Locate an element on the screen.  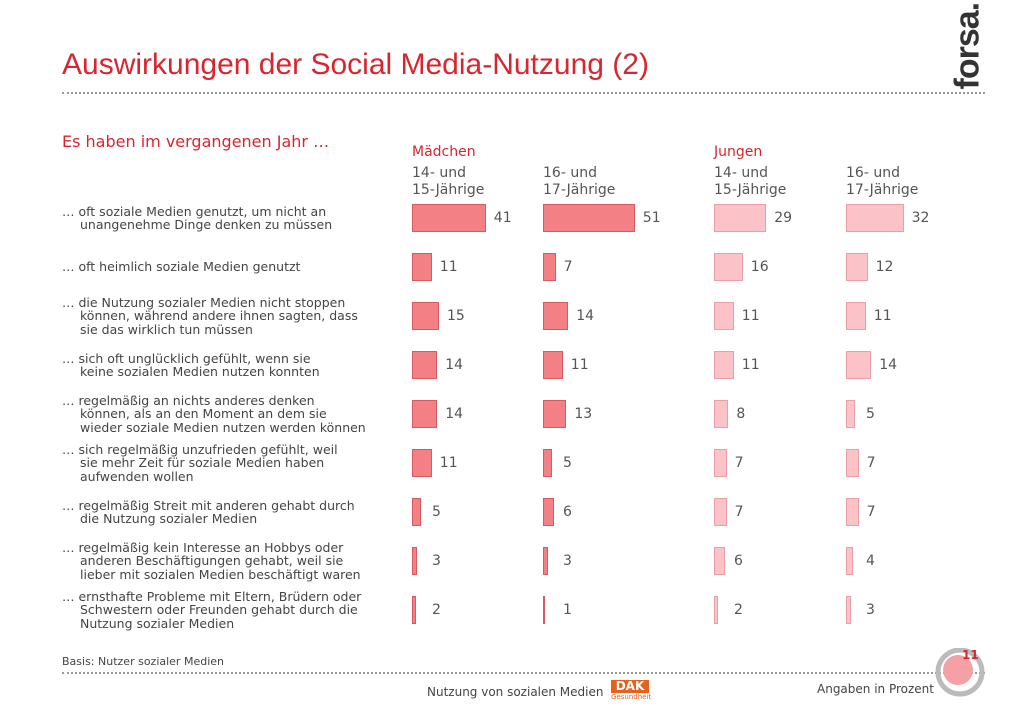
logo-box: forsa. is located at coordinates (968, 46).